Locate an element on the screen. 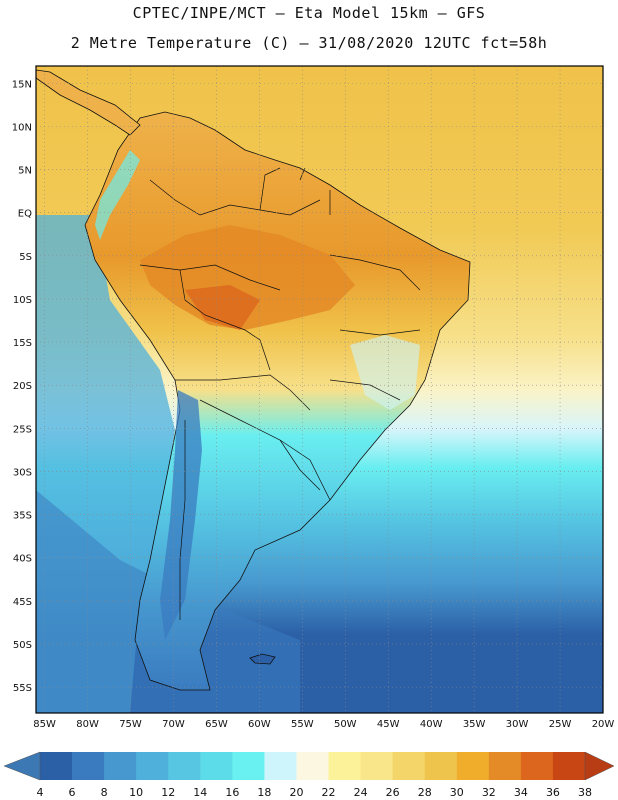 Image resolution: width=618 pixels, height=800 pixels. latitude-label: 15N is located at coordinates (22, 84).